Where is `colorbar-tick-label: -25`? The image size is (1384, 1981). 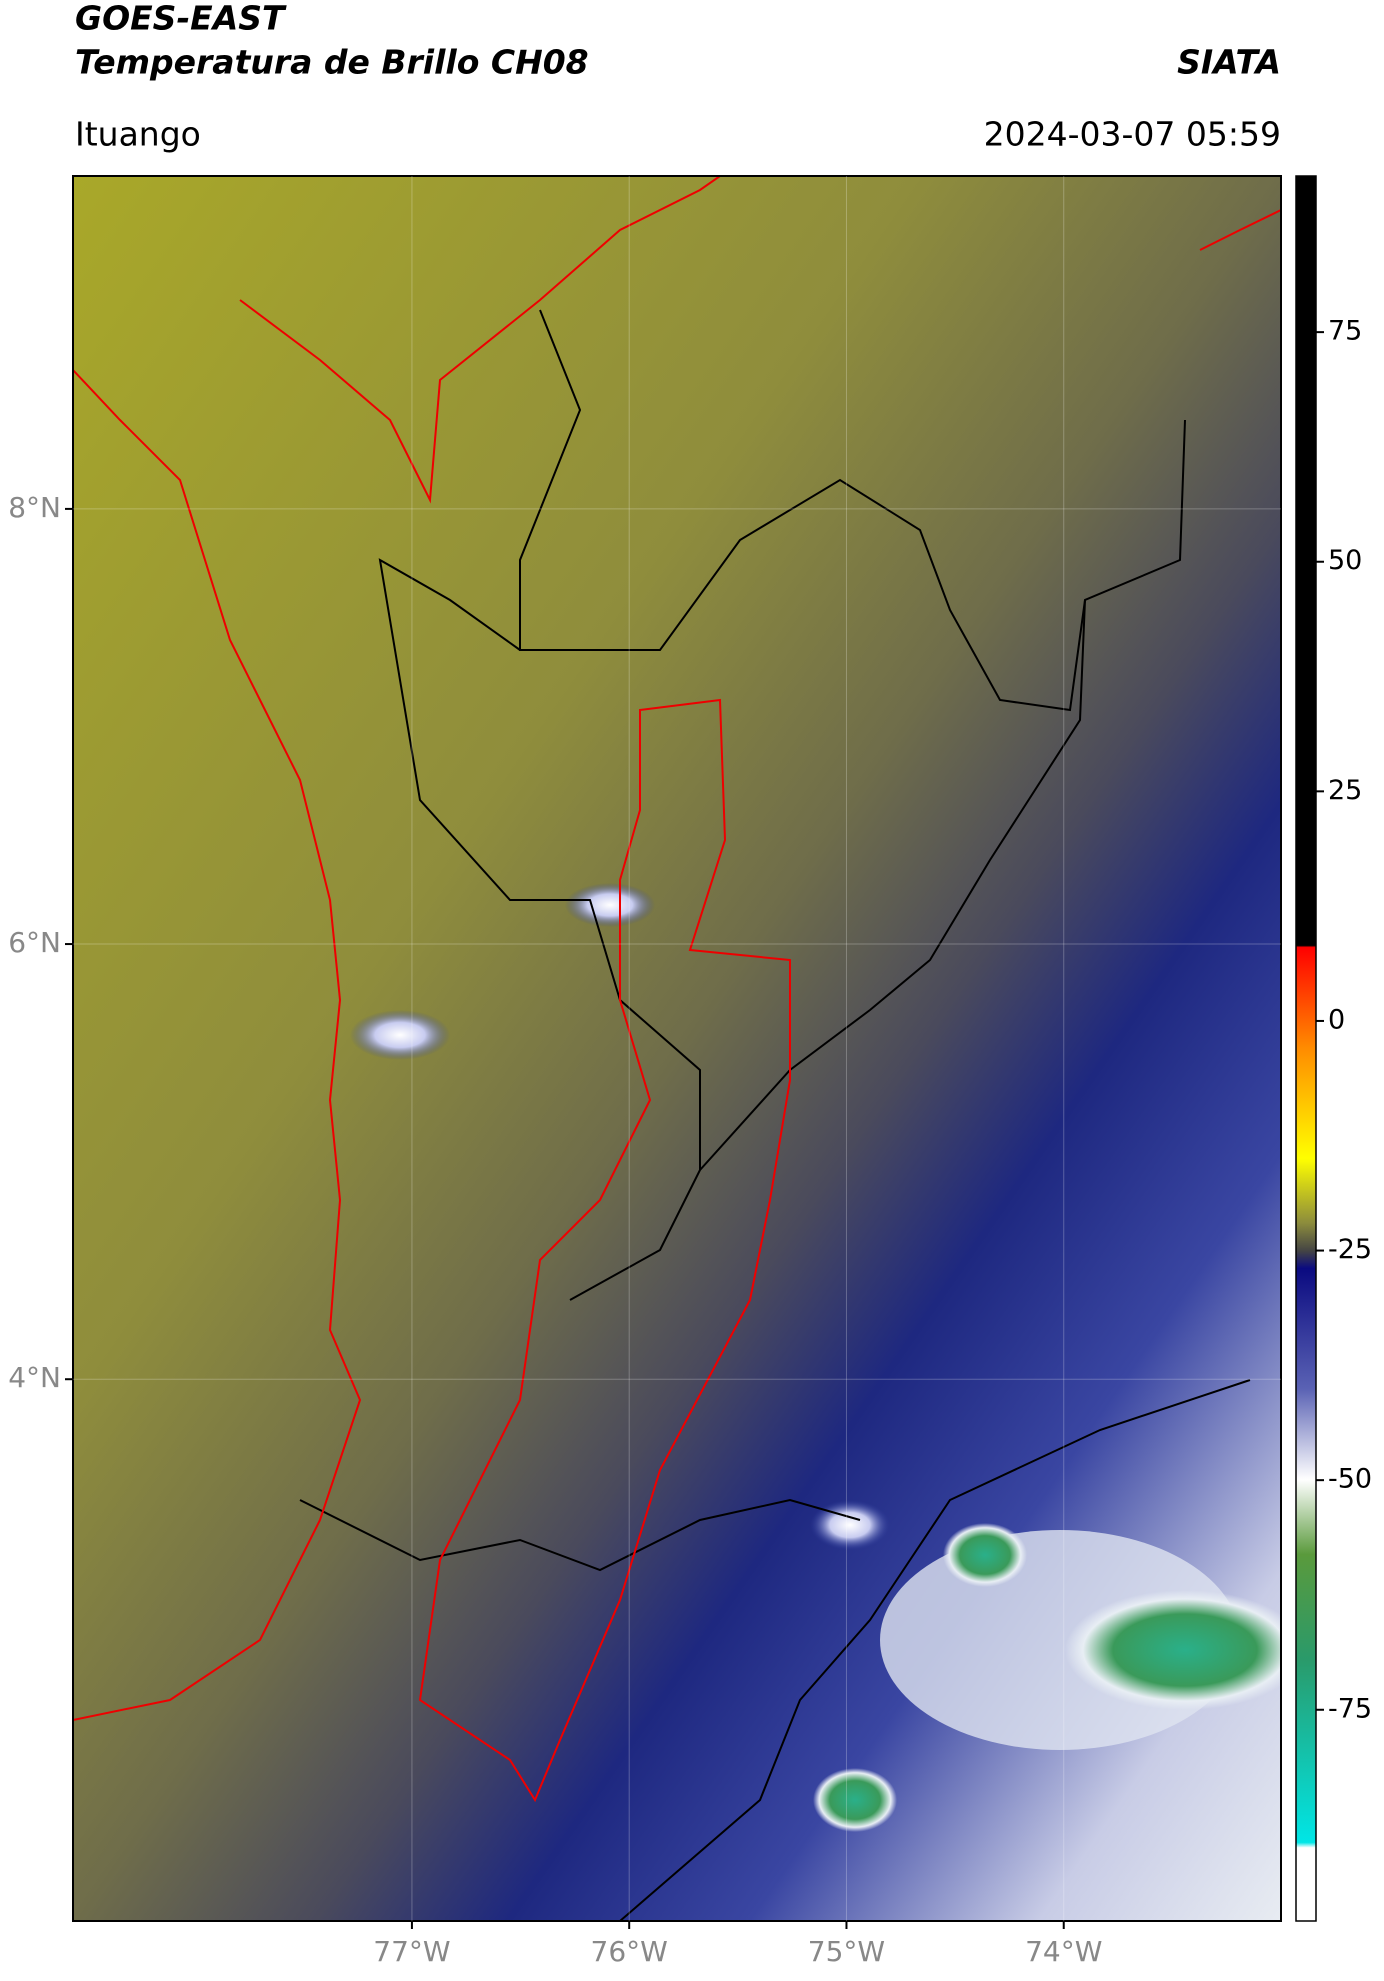 colorbar-tick-label: -25 is located at coordinates (1350, 1249).